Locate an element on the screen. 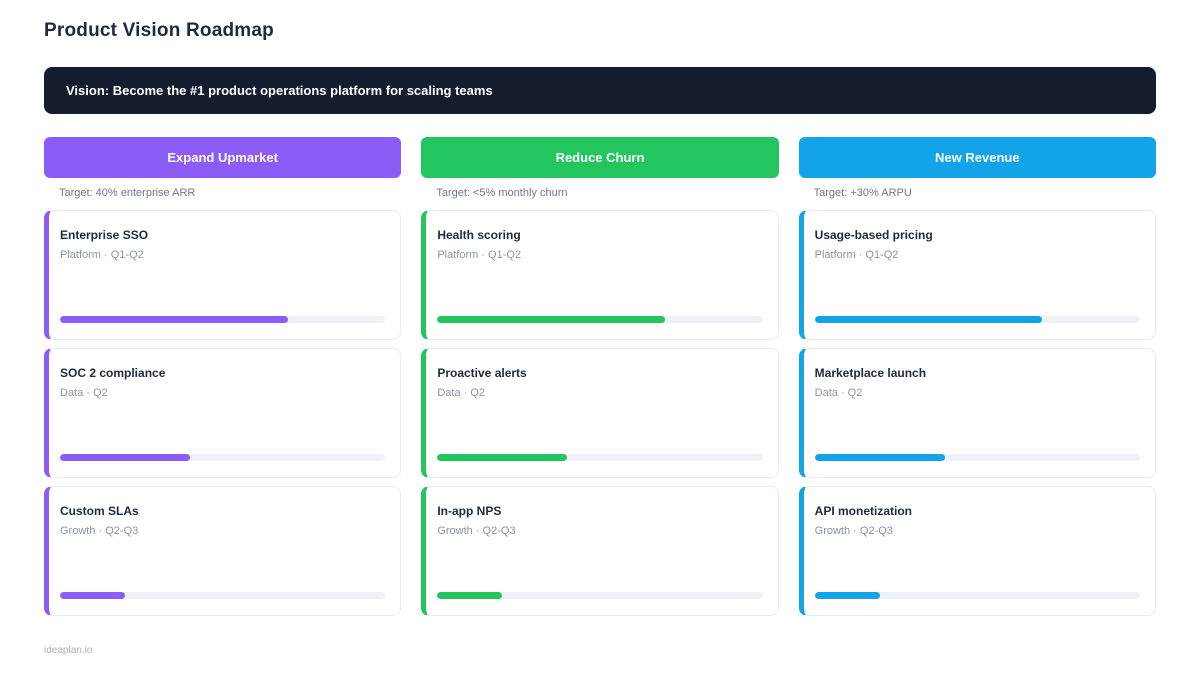 The width and height of the screenshot is (1200, 675). roadmap-card-soc2-compliance: SOC 2 compliance Data · Q2 is located at coordinates (223, 413).